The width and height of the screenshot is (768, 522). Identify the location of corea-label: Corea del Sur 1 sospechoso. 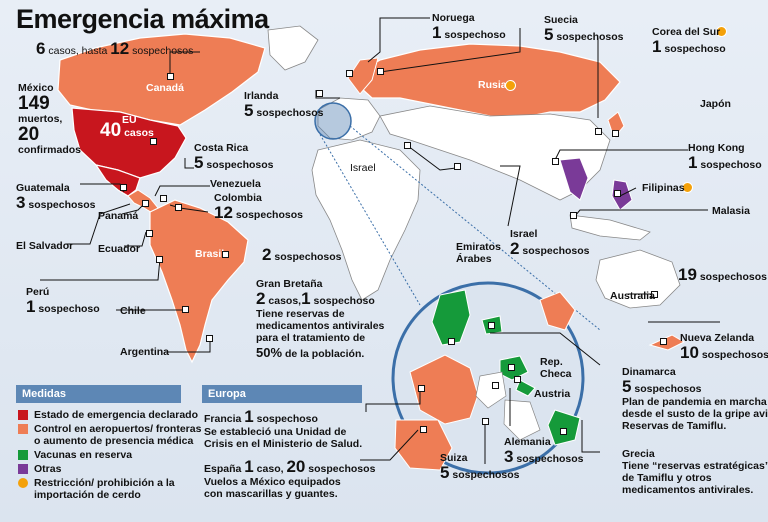
(689, 41).